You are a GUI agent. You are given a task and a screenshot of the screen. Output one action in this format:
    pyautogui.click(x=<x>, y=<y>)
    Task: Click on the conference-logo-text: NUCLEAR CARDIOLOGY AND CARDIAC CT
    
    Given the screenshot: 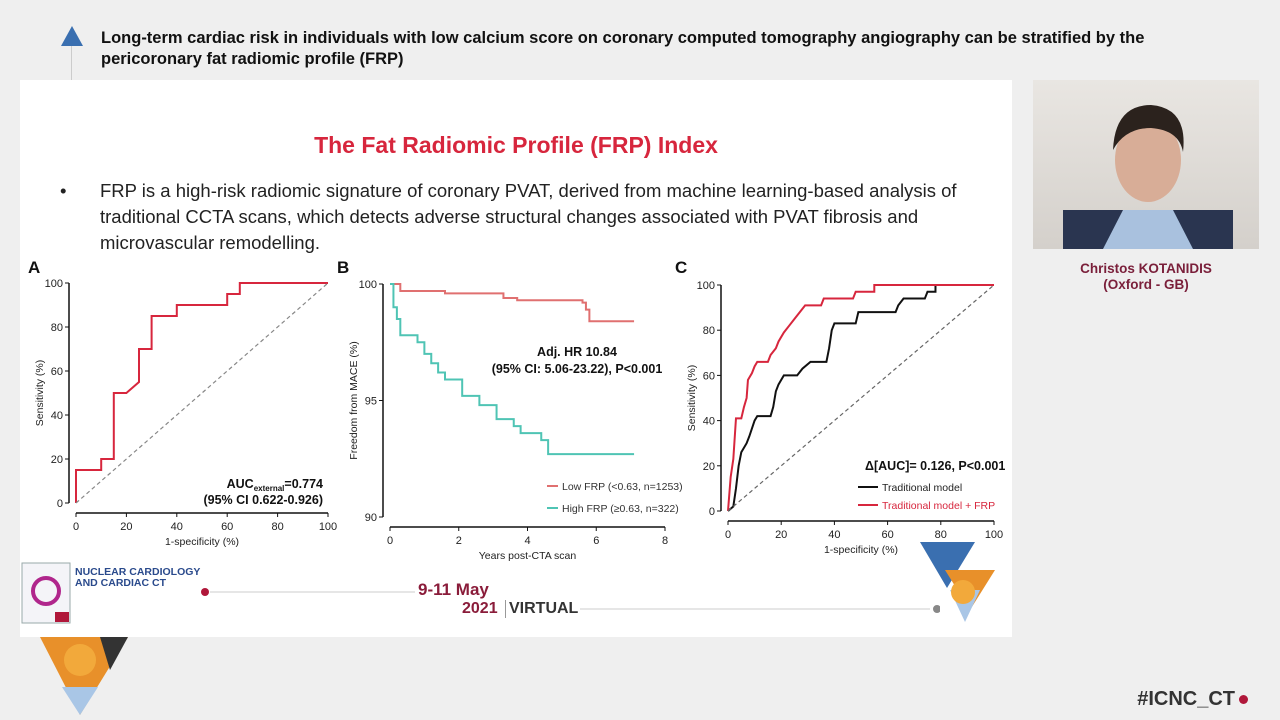 What is the action you would take?
    pyautogui.click(x=138, y=577)
    